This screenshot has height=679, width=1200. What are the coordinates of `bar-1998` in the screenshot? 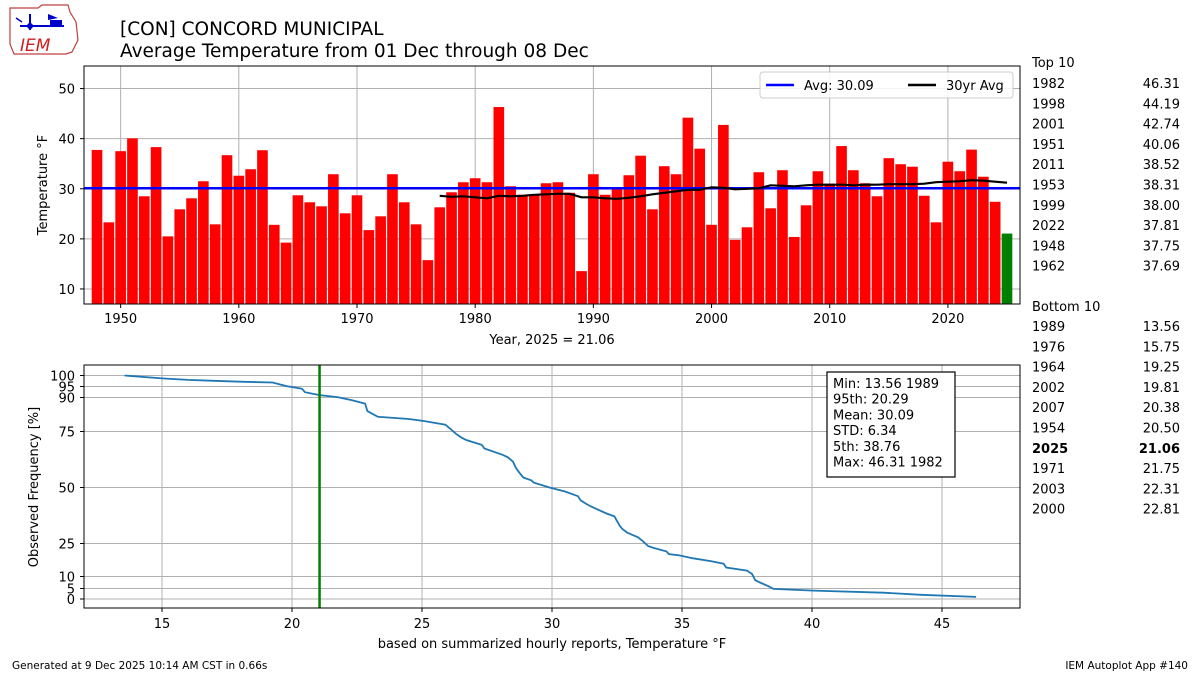 It's located at (688, 210).